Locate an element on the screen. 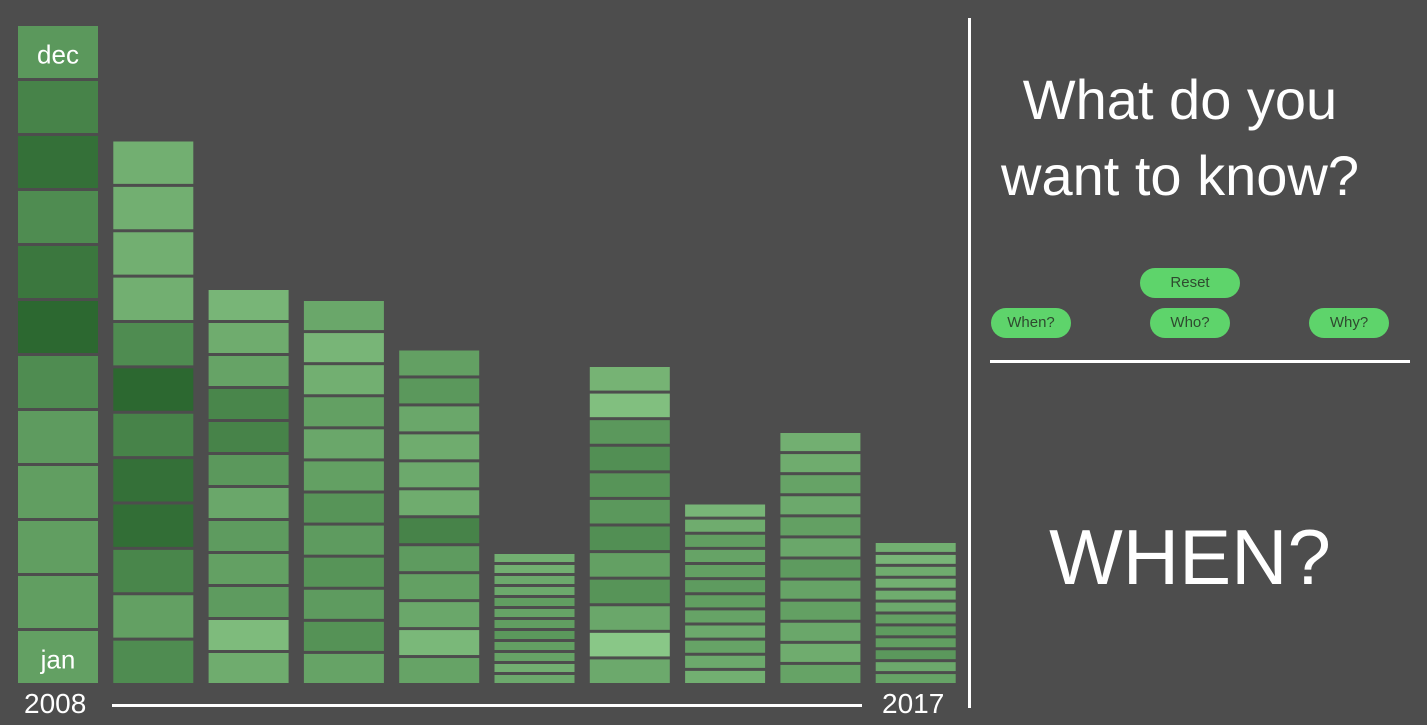 The width and height of the screenshot is (1427, 725). year-column-2013 is located at coordinates (534, 618).